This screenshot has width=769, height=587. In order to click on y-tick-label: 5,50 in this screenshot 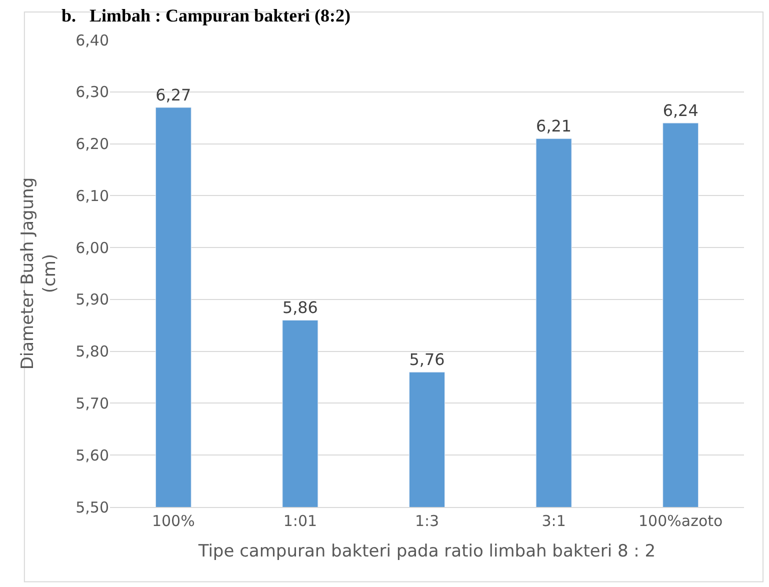, I will do `click(92, 507)`.